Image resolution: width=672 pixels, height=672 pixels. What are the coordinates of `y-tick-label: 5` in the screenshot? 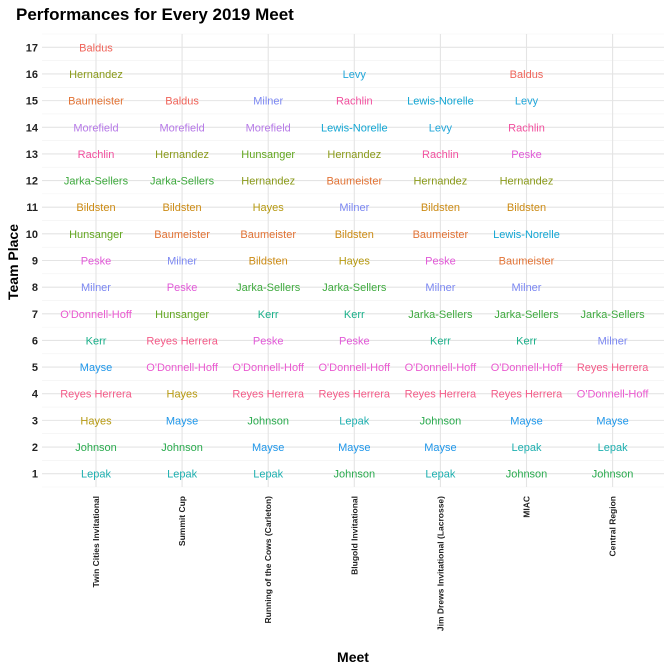 It's located at (35, 368).